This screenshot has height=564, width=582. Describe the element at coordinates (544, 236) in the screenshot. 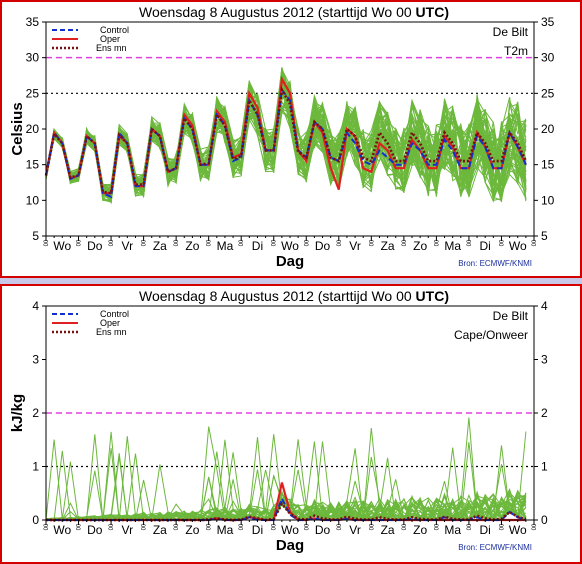

I see `y-tick-label: 5` at that location.